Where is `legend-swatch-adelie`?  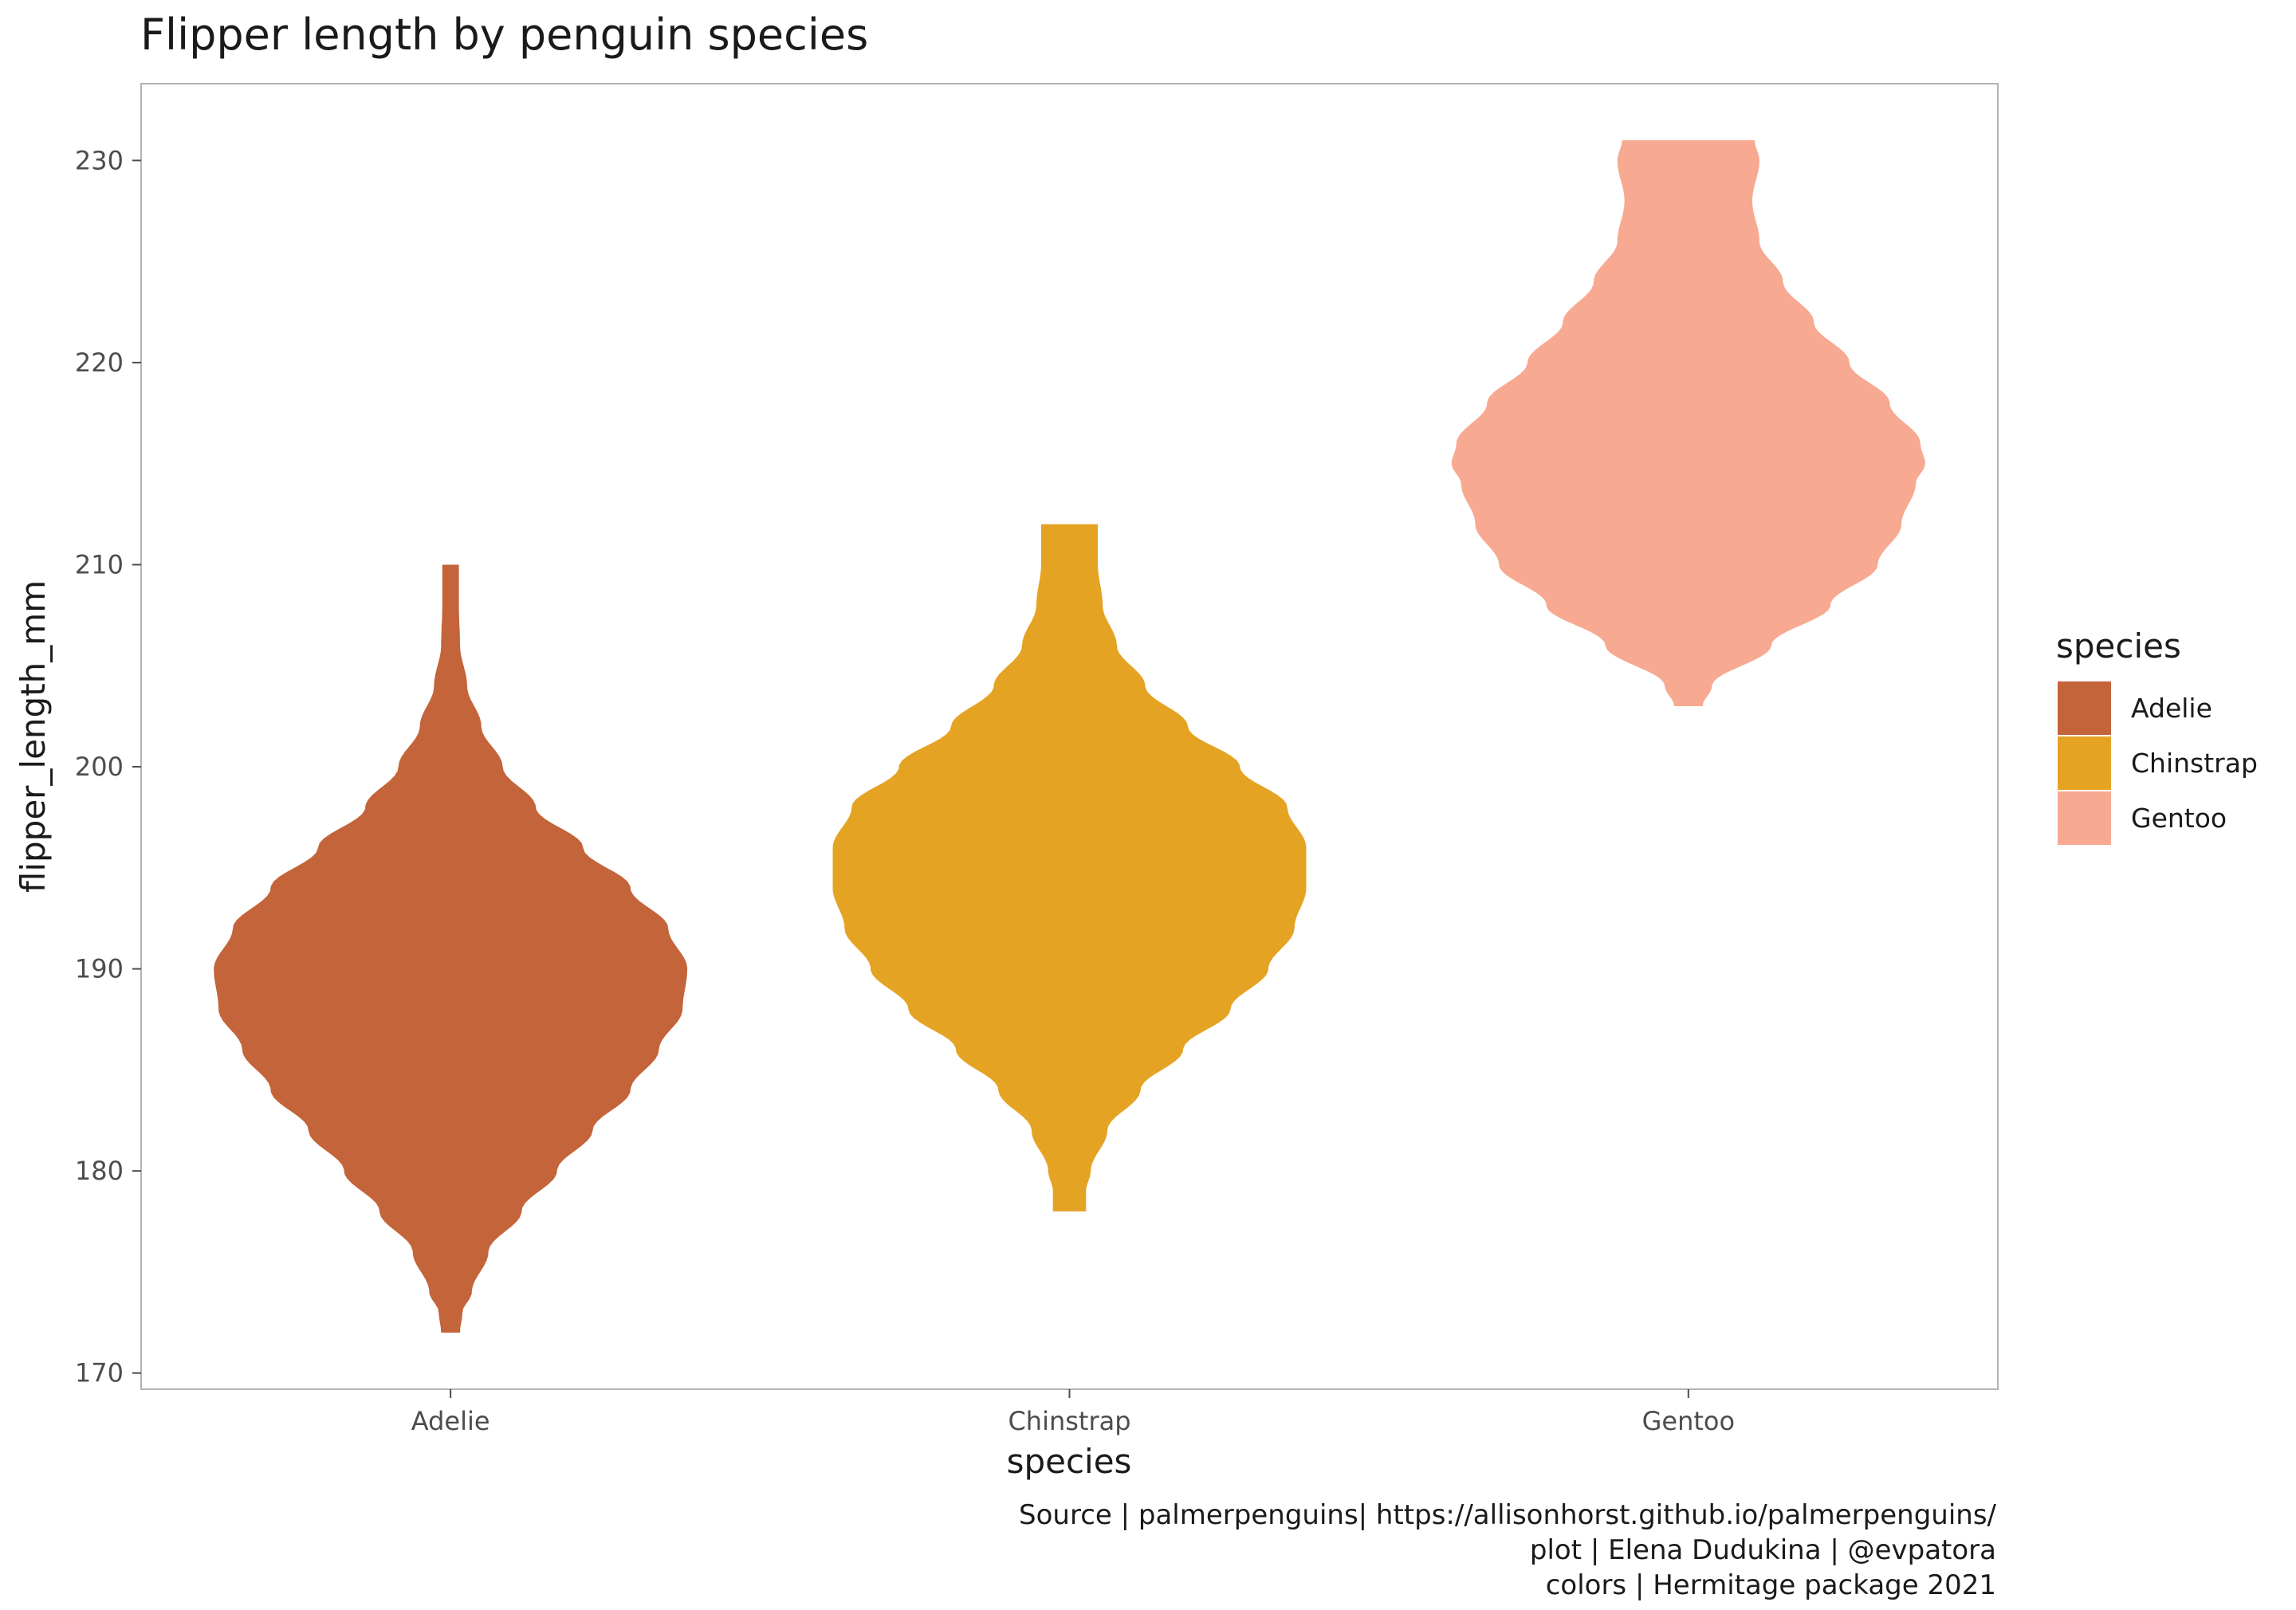
legend-swatch-adelie is located at coordinates (2084, 708).